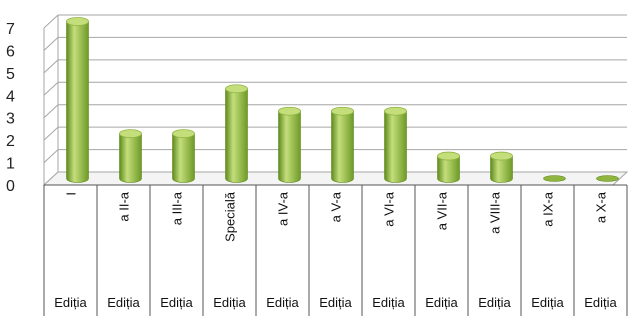 The height and width of the screenshot is (336, 635). What do you see at coordinates (10, 74) in the screenshot?
I see `y-tick-label: 5` at bounding box center [10, 74].